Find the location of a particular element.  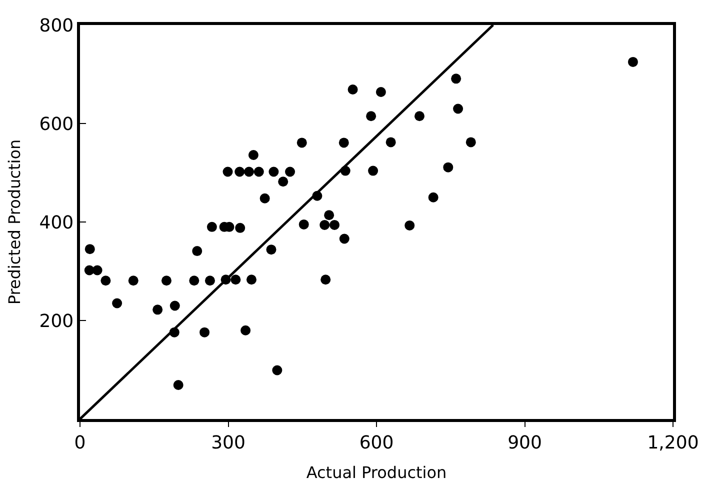

y-tick-label: 600 is located at coordinates (56, 124).